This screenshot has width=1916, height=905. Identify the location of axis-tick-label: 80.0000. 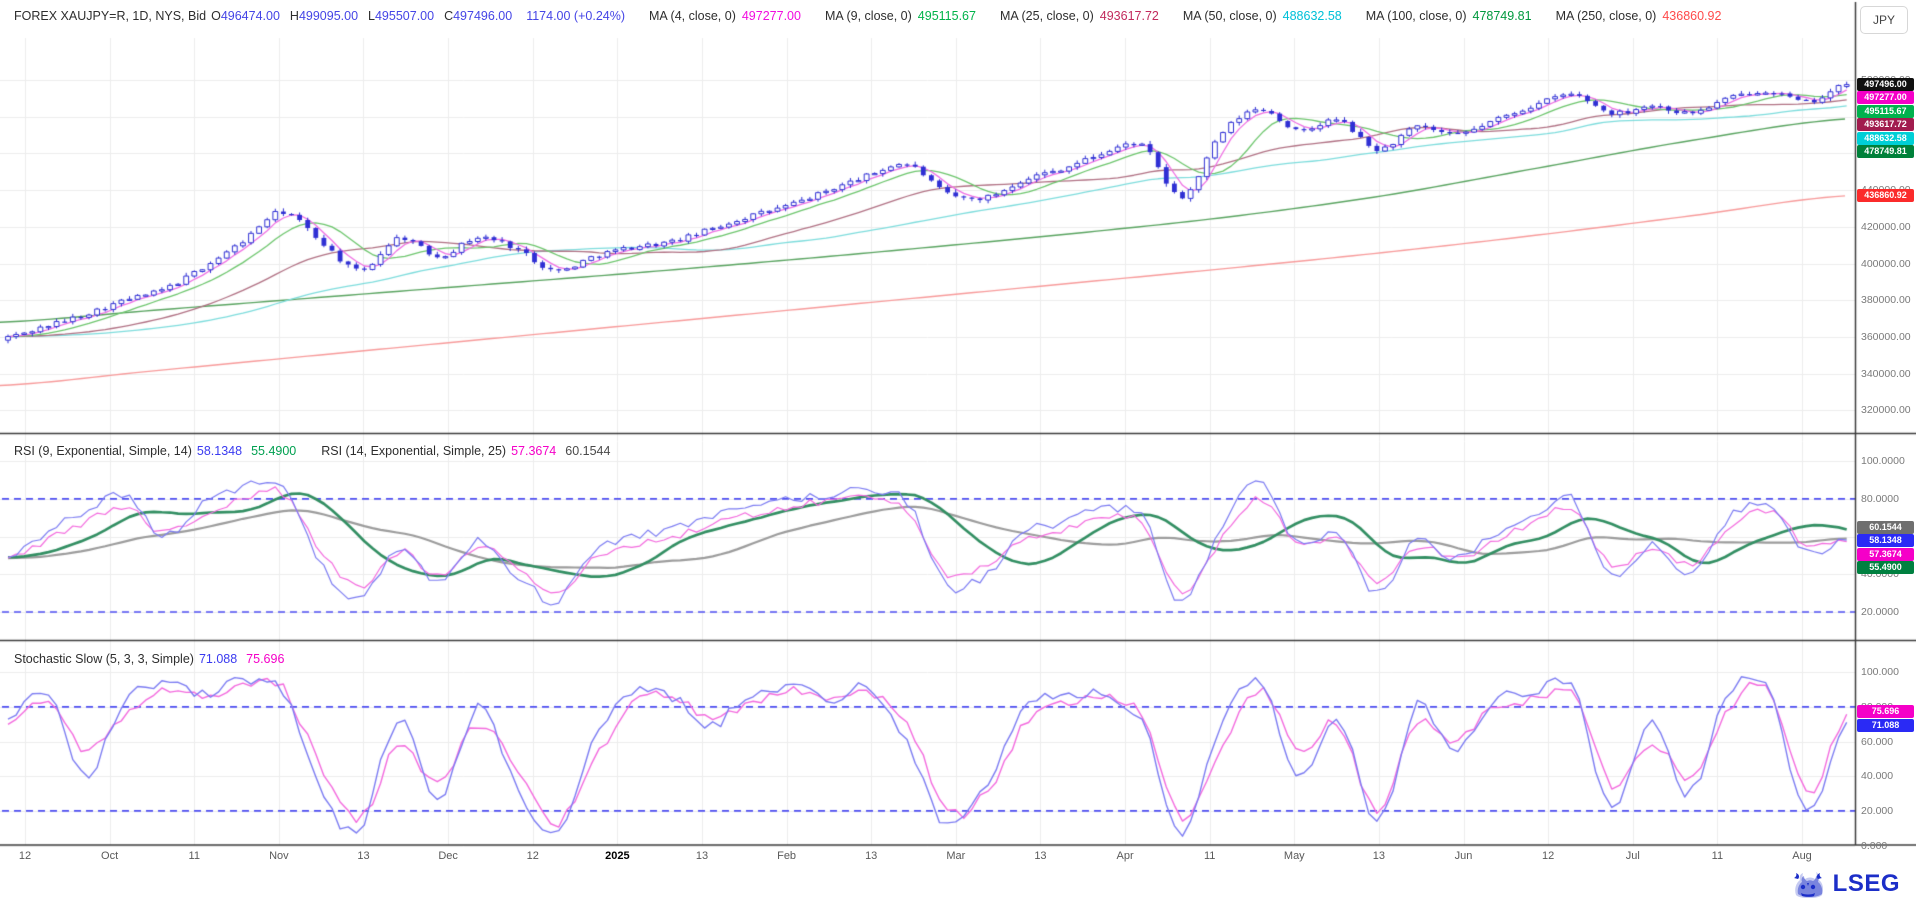
(1880, 498).